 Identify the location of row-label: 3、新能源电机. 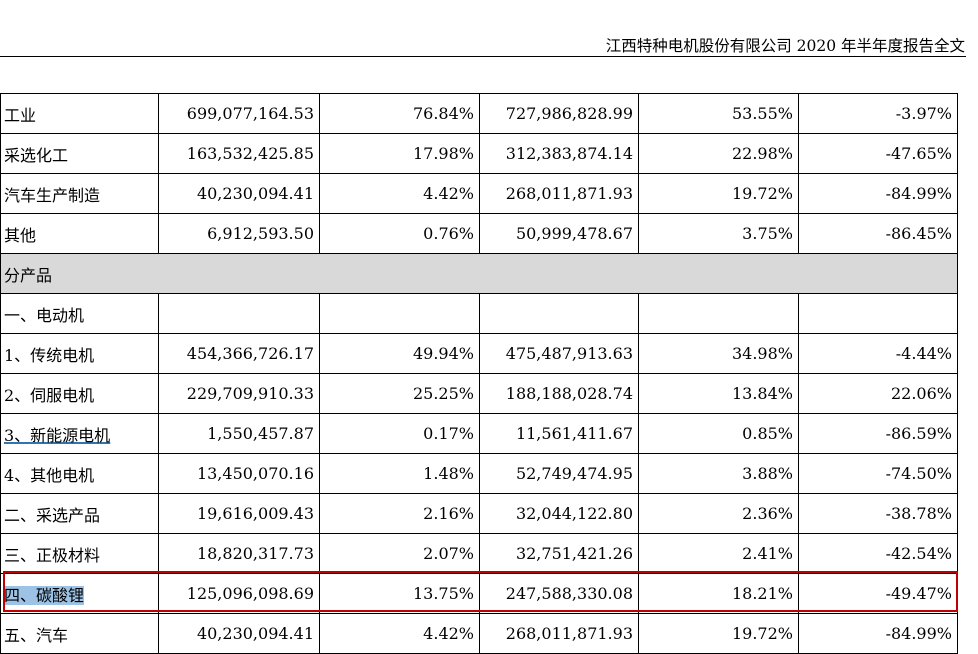
(79, 433).